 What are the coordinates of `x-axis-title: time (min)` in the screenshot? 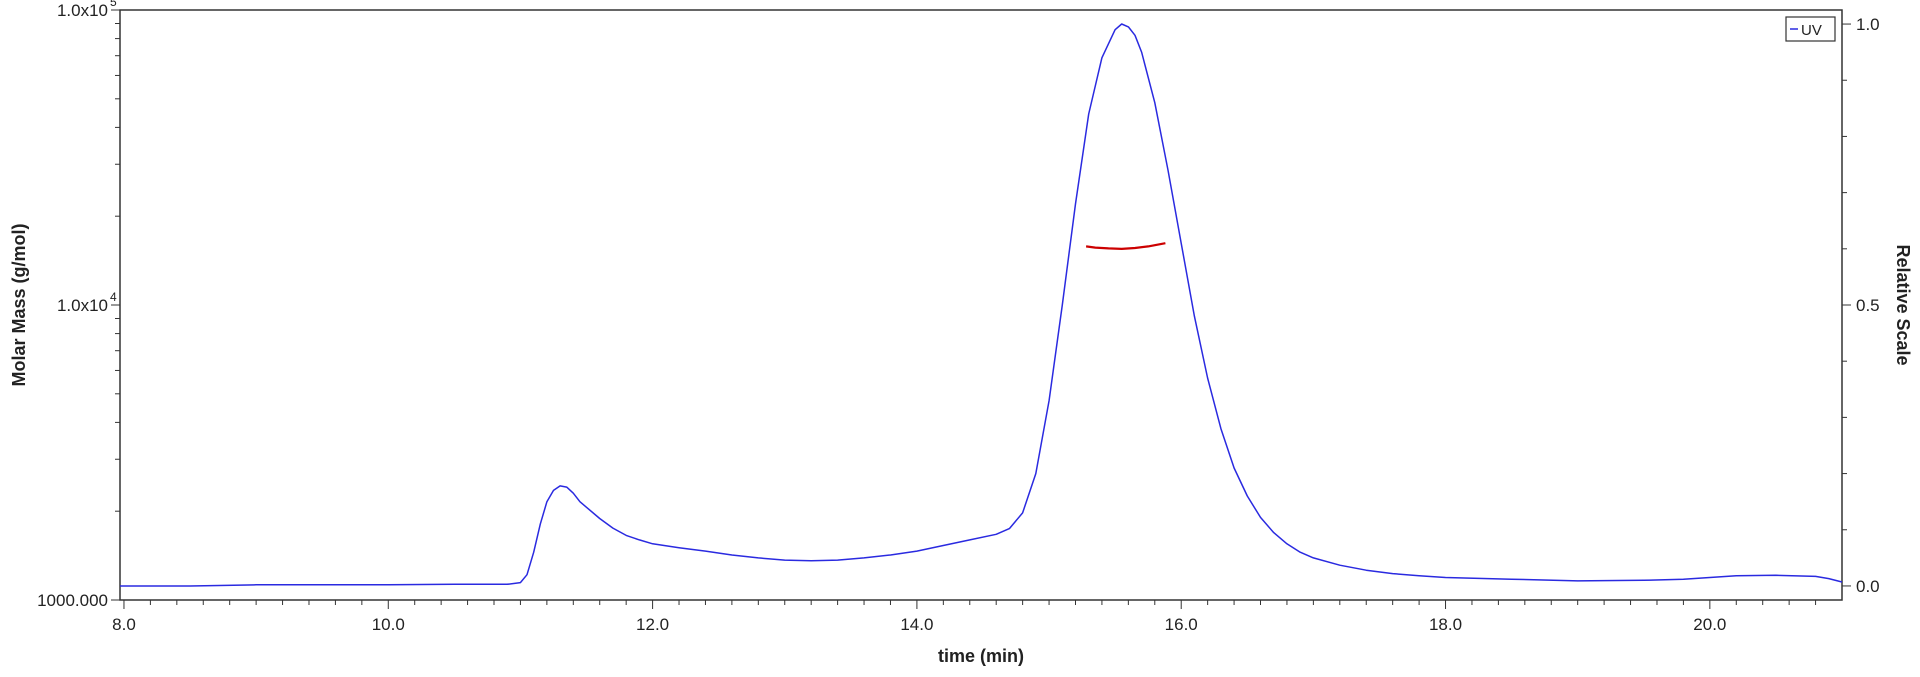 It's located at (981, 656).